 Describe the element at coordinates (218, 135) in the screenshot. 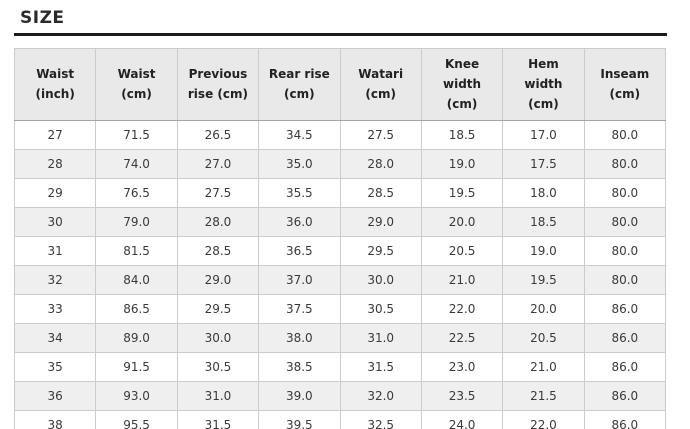

I see `table-cell: 26.5` at that location.